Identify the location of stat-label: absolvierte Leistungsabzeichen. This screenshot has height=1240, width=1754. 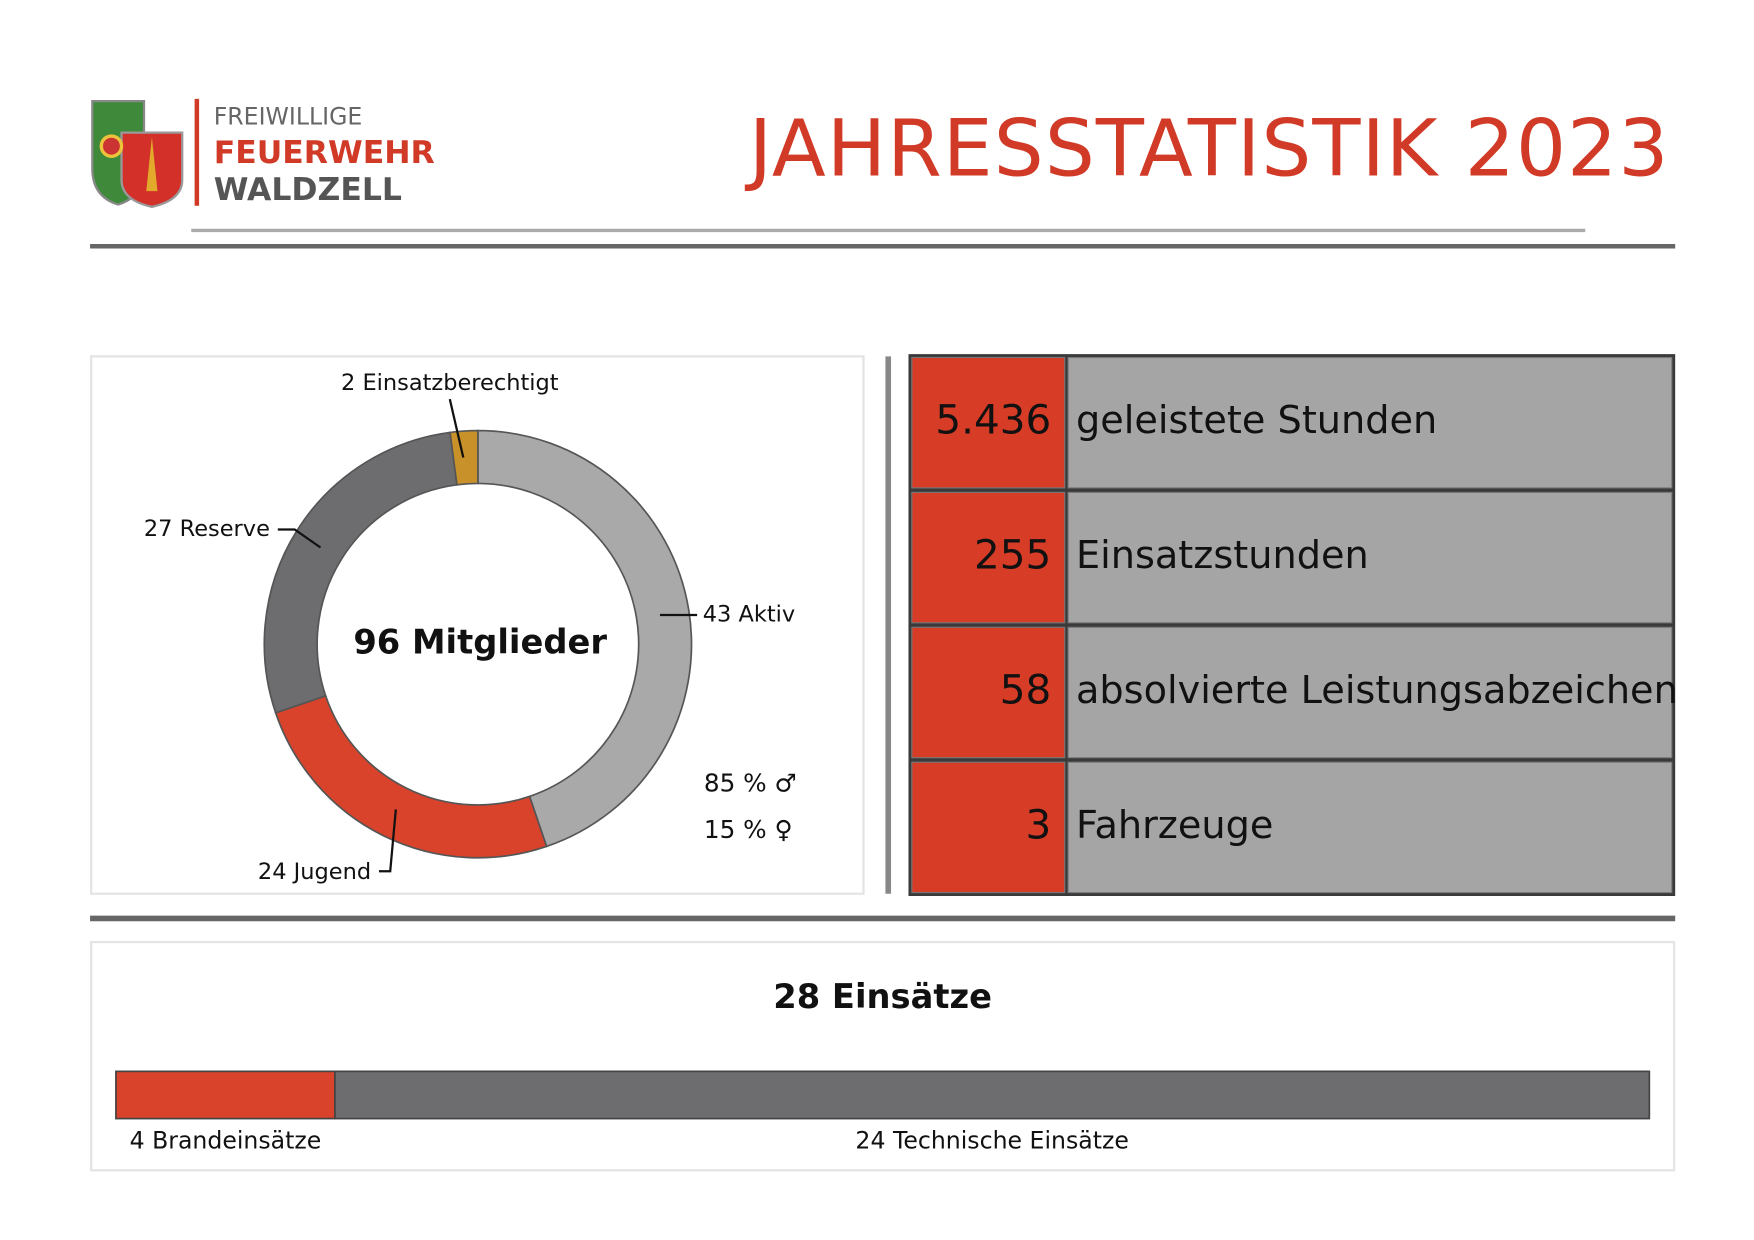
(1377, 691).